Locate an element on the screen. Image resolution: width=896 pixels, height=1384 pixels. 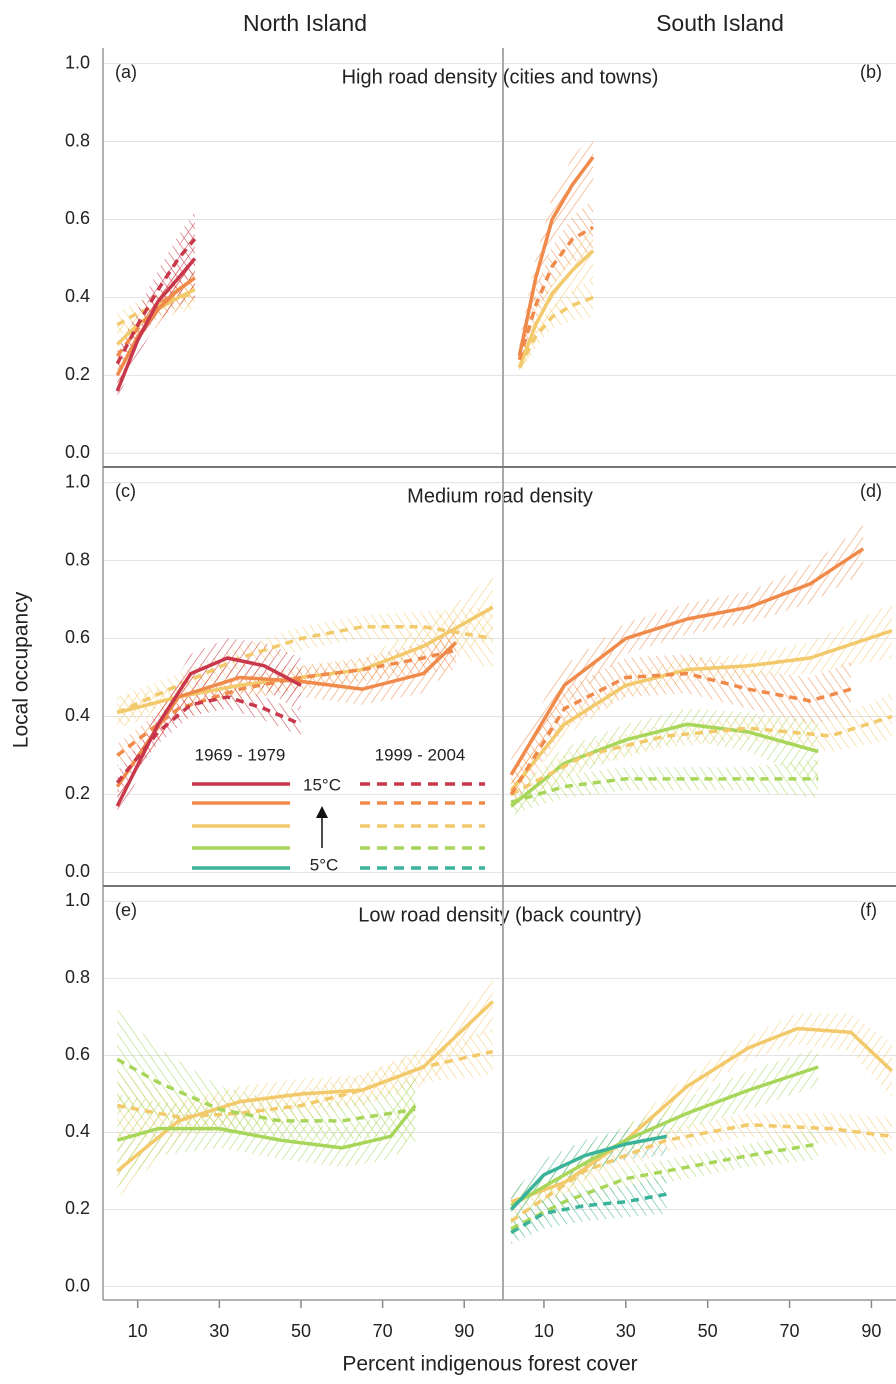
panel-label: (c) is located at coordinates (125, 491).